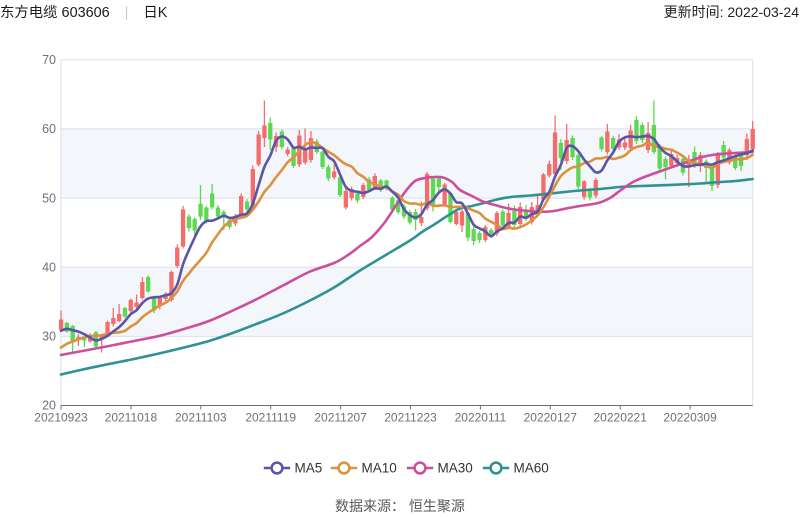 Image resolution: width=800 pixels, height=517 pixels. I want to click on svg-text: MA60, so click(531, 468).